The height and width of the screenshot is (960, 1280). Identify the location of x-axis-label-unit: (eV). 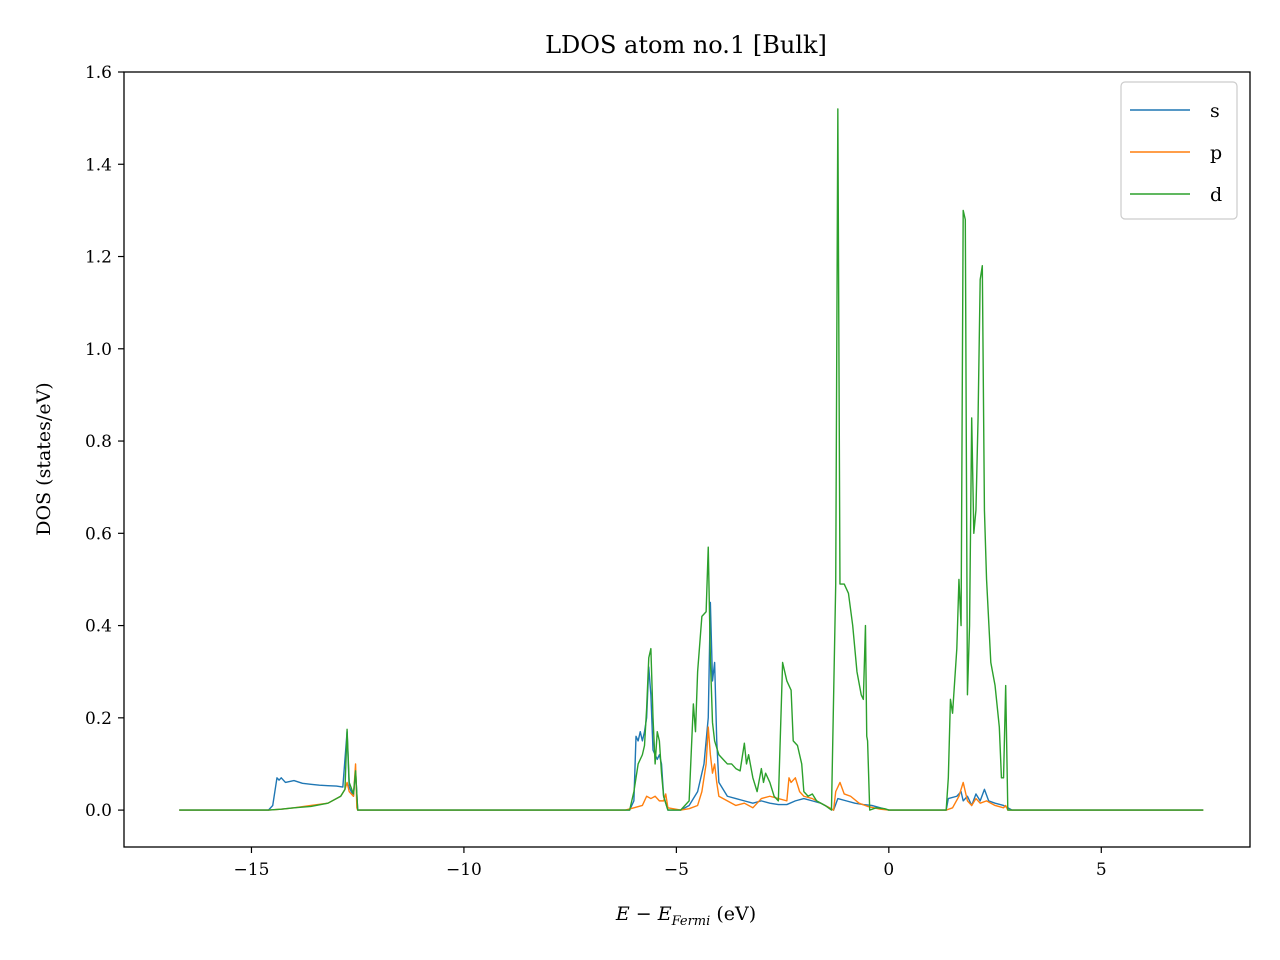
(733, 914).